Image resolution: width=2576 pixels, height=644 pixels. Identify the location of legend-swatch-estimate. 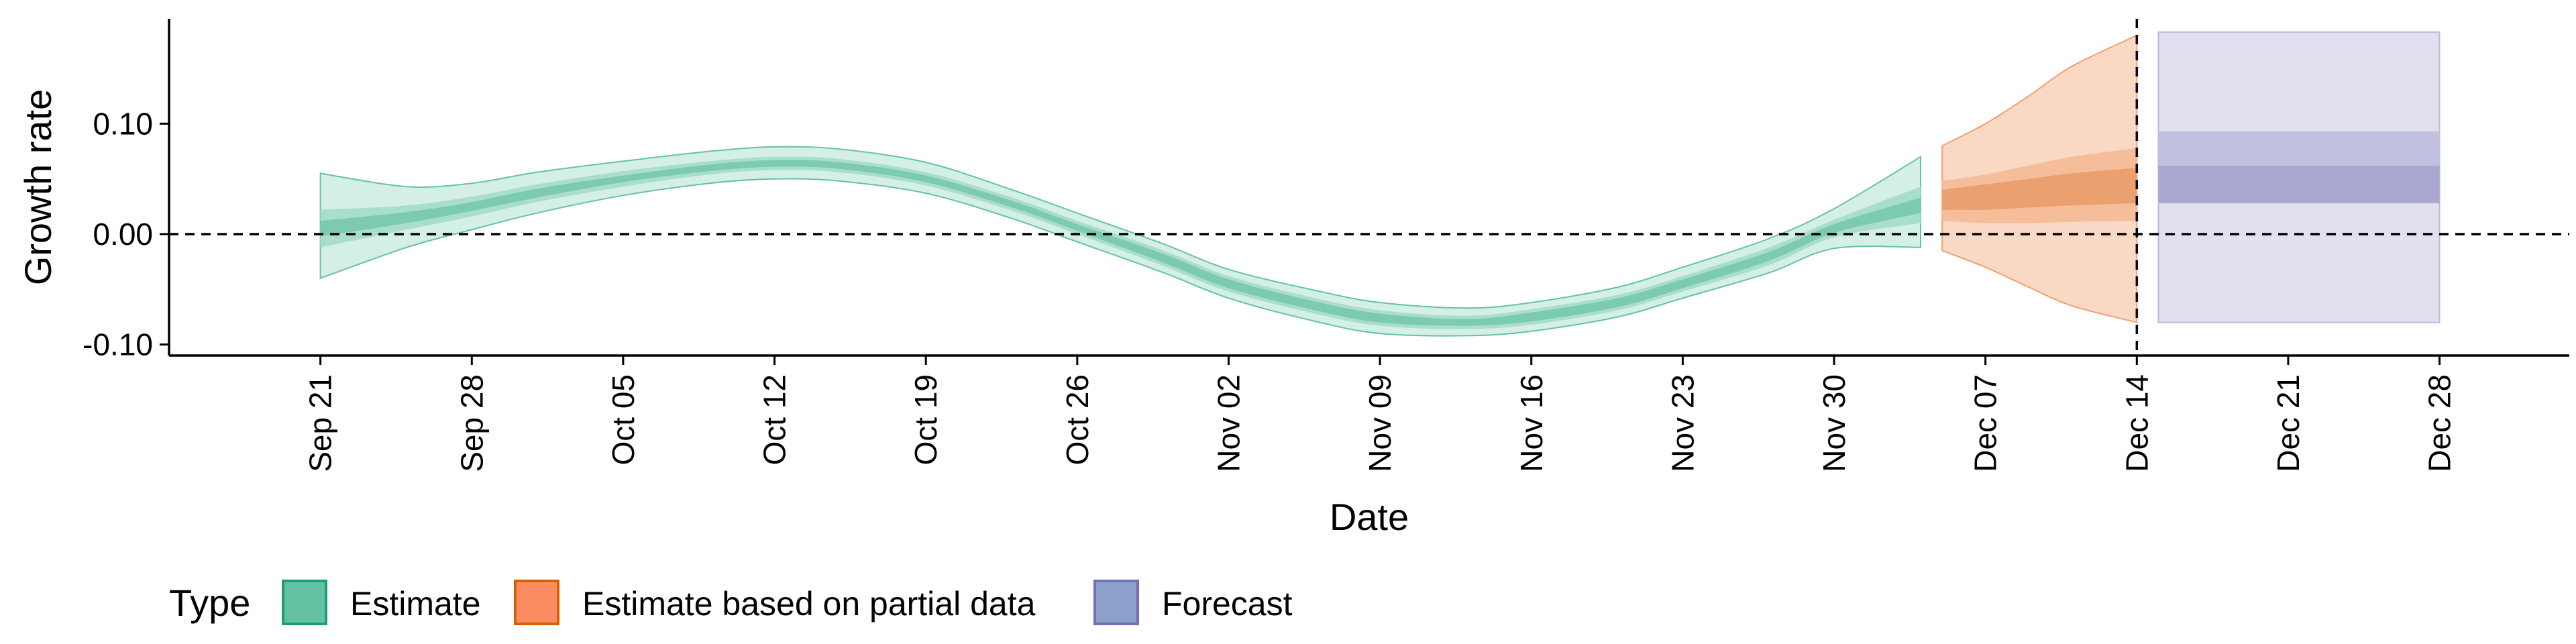
(304, 602).